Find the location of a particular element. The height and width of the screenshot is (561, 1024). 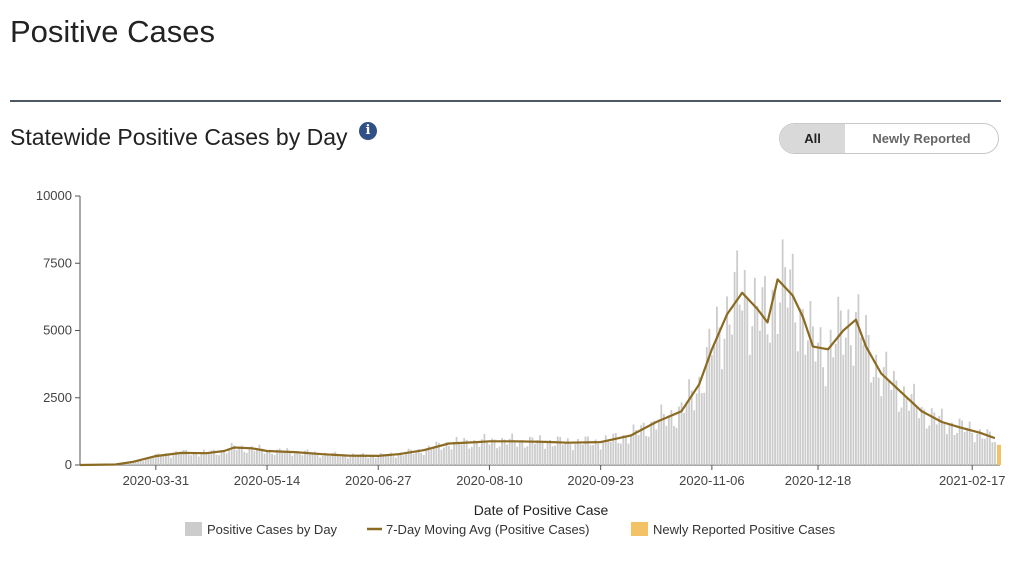

newly-reported-bar is located at coordinates (999, 454).